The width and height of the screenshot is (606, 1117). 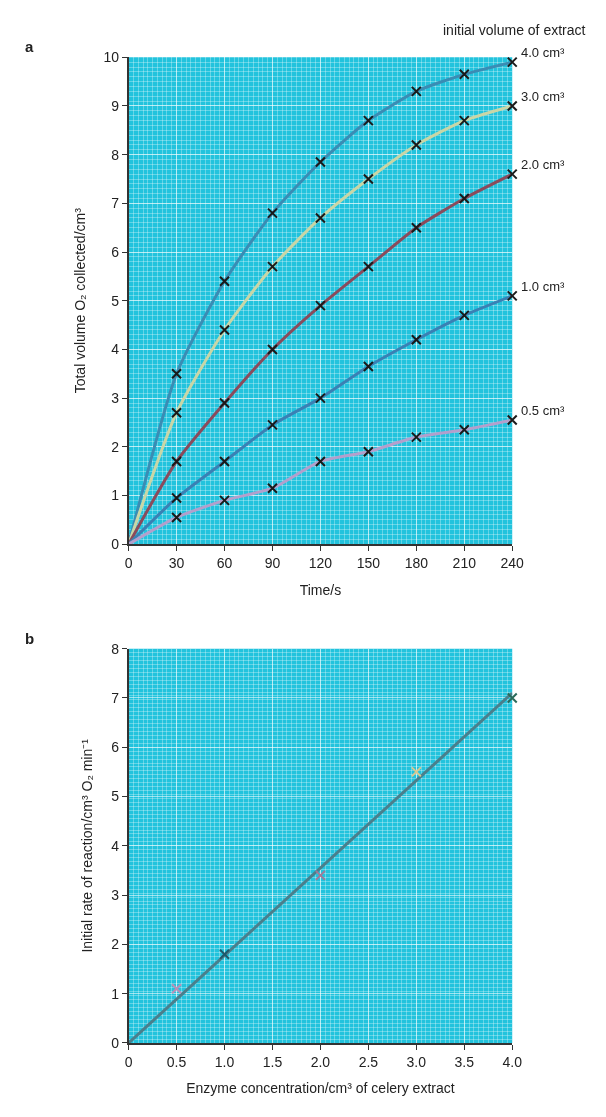 What do you see at coordinates (416, 562) in the screenshot?
I see `x-tick-label: 180` at bounding box center [416, 562].